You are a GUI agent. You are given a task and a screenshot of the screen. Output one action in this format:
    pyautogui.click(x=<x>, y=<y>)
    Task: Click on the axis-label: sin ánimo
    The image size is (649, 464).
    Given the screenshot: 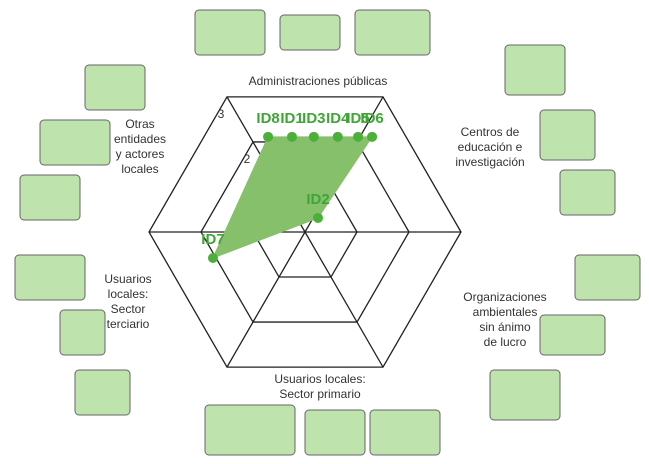 What is the action you would take?
    pyautogui.click(x=505, y=327)
    